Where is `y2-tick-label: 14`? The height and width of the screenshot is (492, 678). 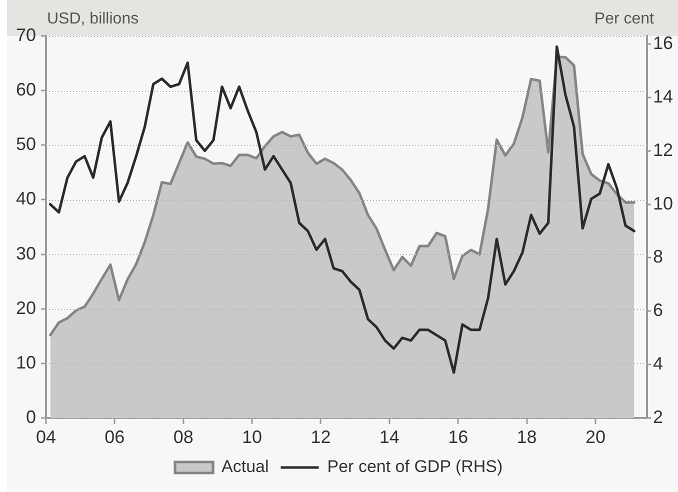
y2-tick-label: 14 is located at coordinates (663, 96).